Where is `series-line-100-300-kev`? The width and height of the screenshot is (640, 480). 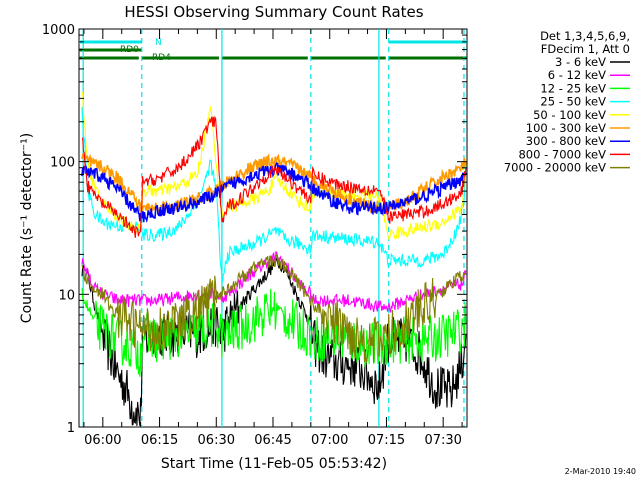 series-line-100-300-kev is located at coordinates (274, 184).